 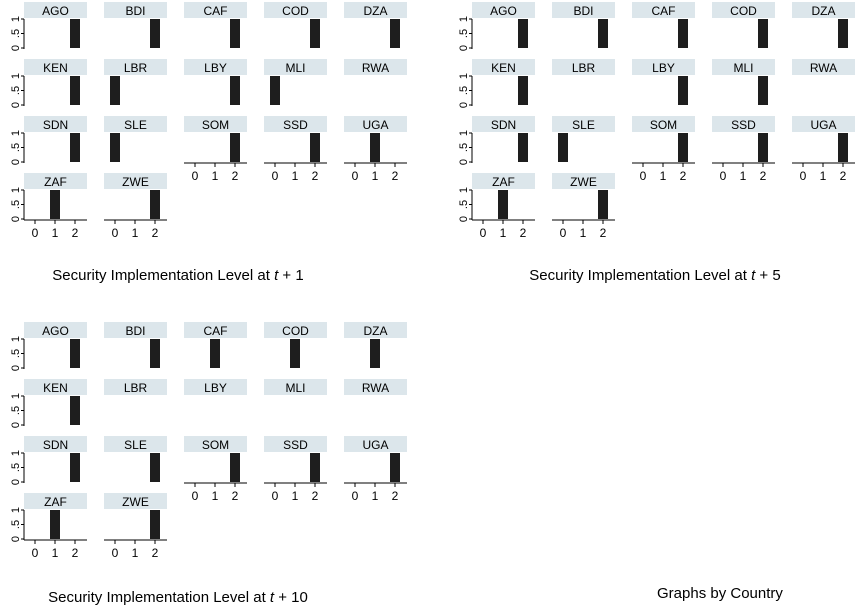 I want to click on facet-cod: COD, so click(x=295, y=25).